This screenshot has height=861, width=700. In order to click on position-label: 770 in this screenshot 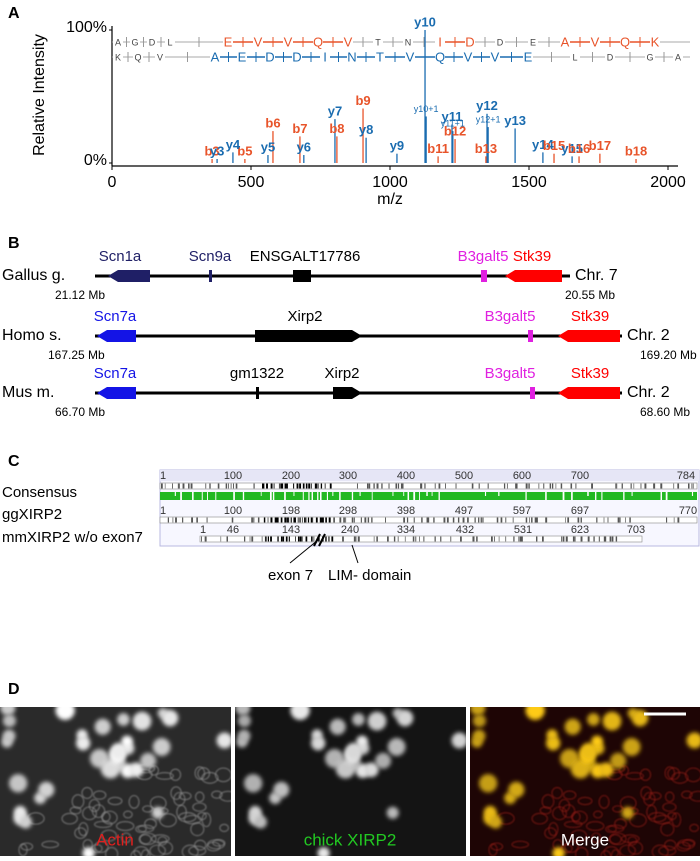, I will do `click(688, 511)`.